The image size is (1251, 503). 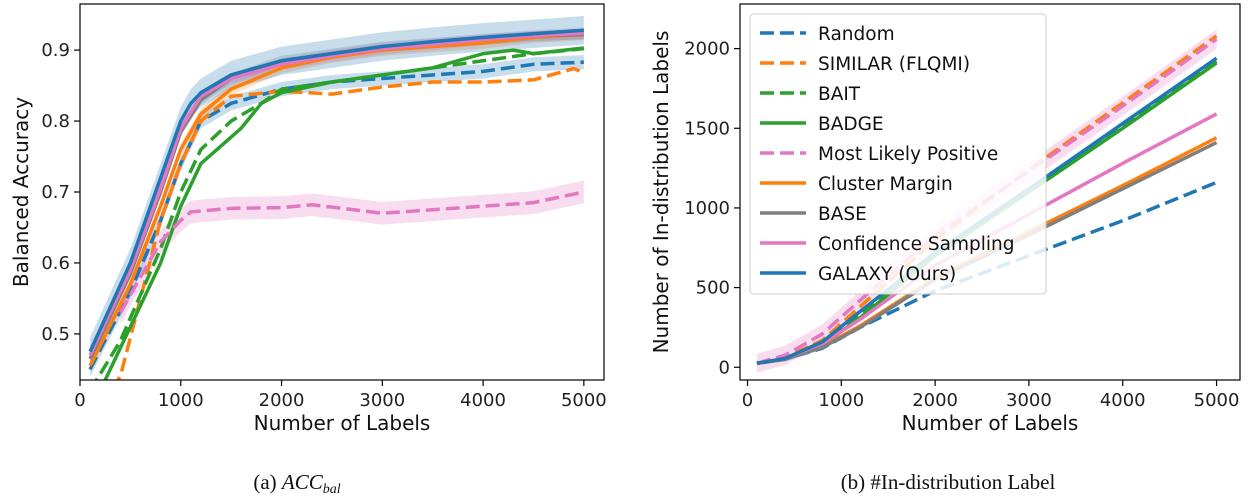 What do you see at coordinates (302, 482) in the screenshot?
I see `caption-a-main: ACC` at bounding box center [302, 482].